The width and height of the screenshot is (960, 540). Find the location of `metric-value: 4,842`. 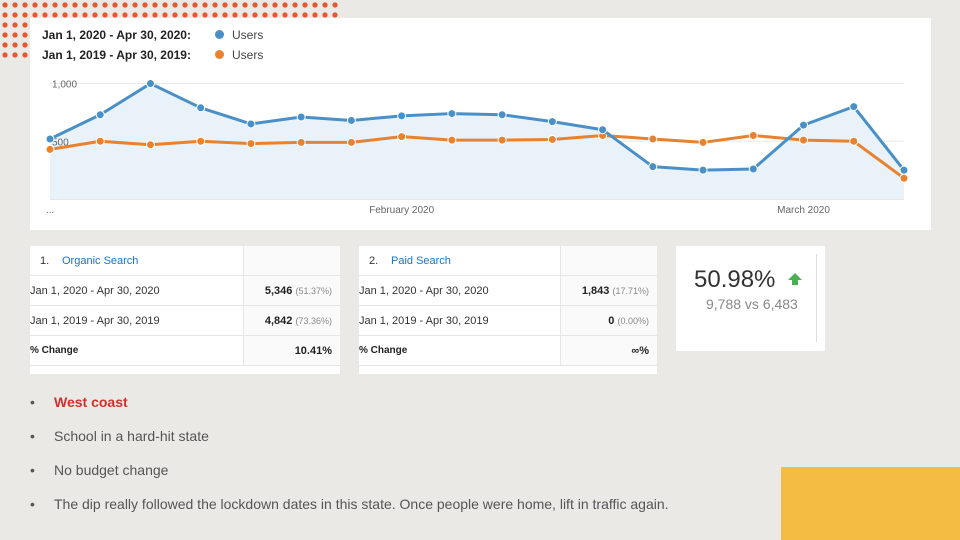

metric-value: 4,842 is located at coordinates (278, 320).